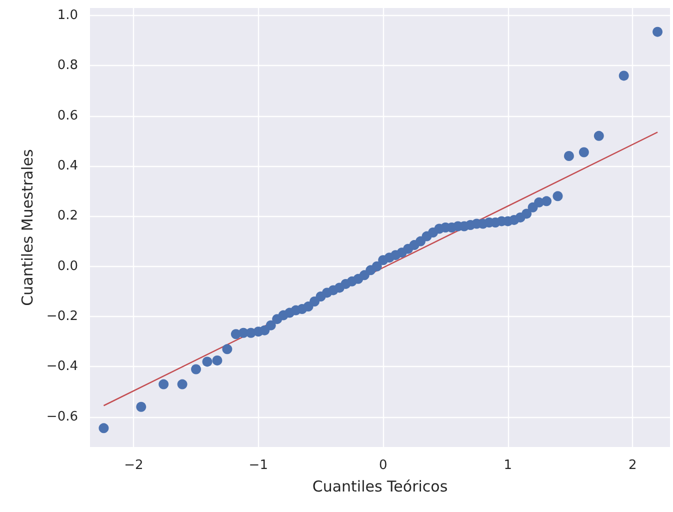  What do you see at coordinates (67, 216) in the screenshot?
I see `y-tick-label: 0.2` at bounding box center [67, 216].